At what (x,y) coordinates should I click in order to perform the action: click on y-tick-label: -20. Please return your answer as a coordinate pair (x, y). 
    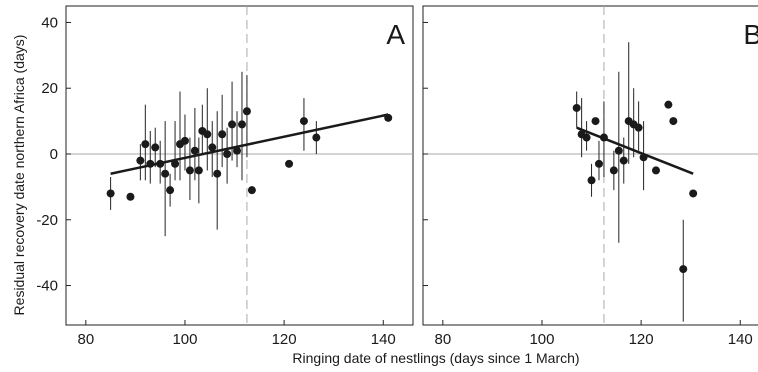
    Looking at the image, I should click on (47, 220).